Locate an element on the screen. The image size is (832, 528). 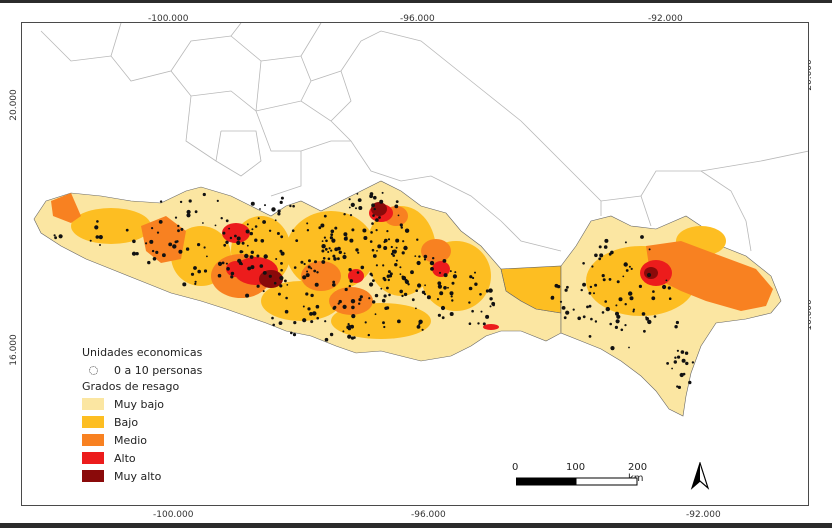
legend-units-label: 0 a 10 personas is located at coordinates (158, 370).